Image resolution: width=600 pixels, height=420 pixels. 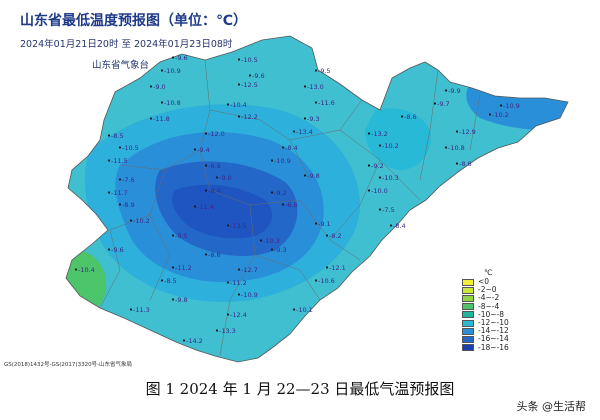 I want to click on map-credit: GS(2018)1432号-GS(2017)3320号-山东省气象局, so click(x=68, y=365).